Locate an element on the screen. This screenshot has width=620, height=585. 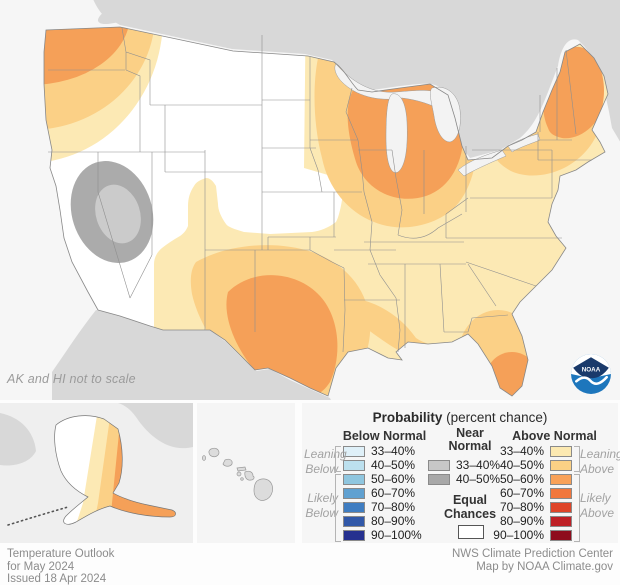
above-40-50-pnw is located at coordinates (99, 78).